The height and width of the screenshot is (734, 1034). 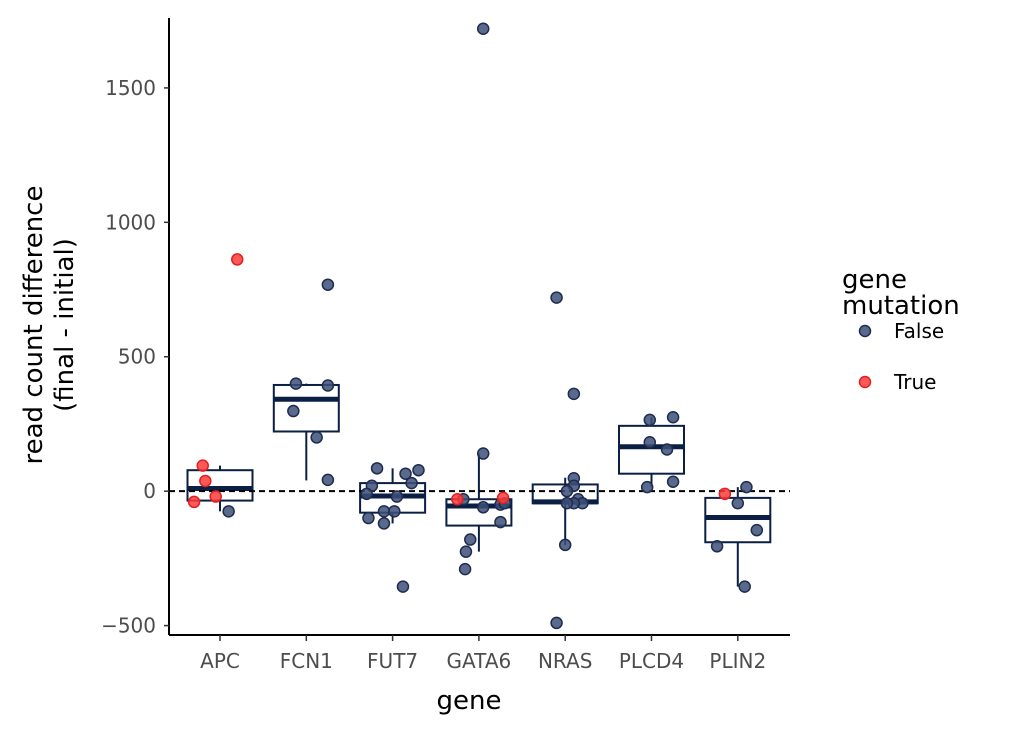 I want to click on legend-label-true: True, so click(x=914, y=382).